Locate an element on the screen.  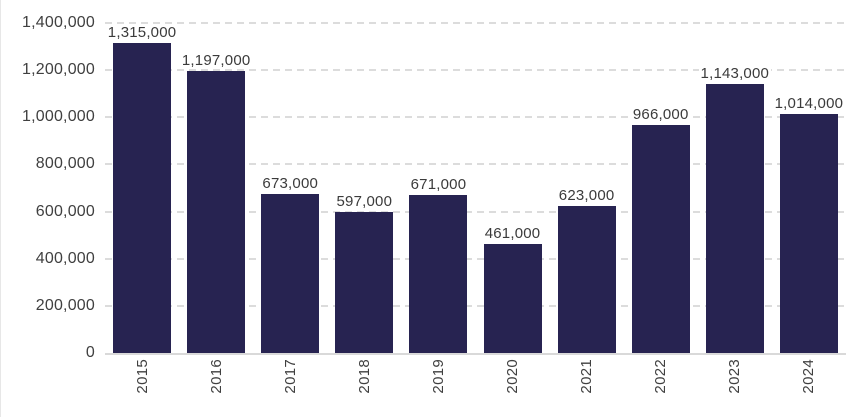
bar-value-label: 1,197,000 is located at coordinates (216, 60).